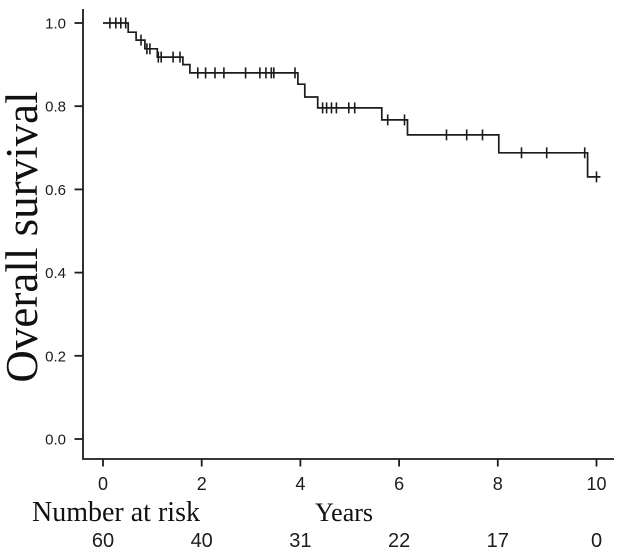 Image resolution: width=622 pixels, height=553 pixels. Describe the element at coordinates (55, 356) in the screenshot. I see `y-tick-label: 0.2` at that location.